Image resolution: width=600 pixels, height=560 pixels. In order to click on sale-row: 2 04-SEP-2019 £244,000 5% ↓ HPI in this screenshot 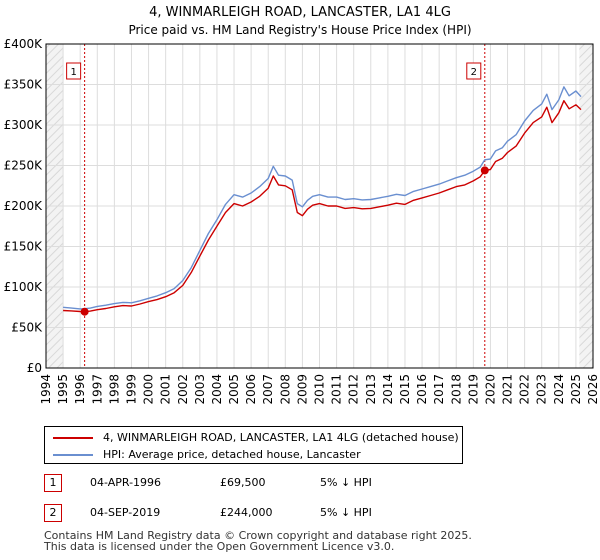, I will do `click(314, 514)`.